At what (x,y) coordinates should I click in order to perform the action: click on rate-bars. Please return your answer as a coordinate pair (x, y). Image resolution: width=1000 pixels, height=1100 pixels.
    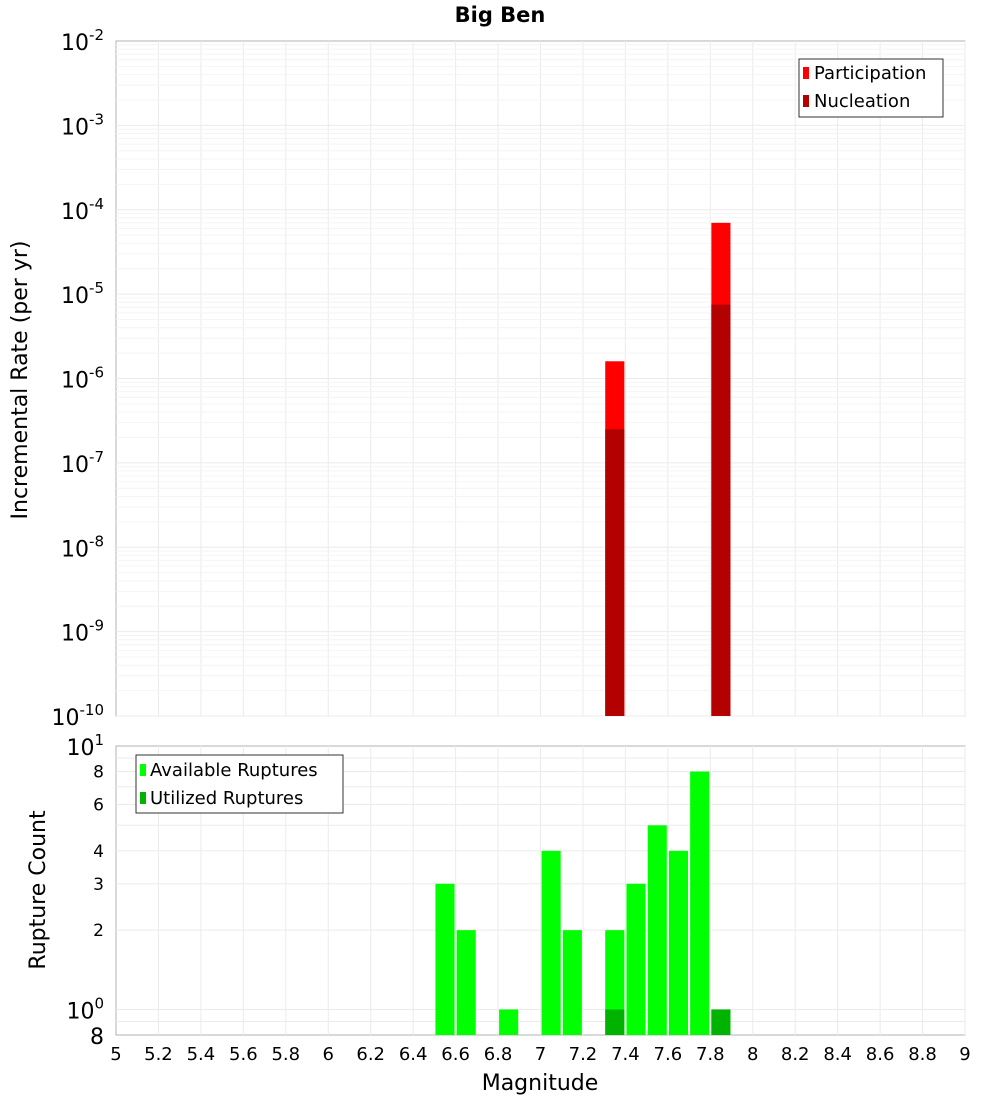
    Looking at the image, I should click on (668, 469).